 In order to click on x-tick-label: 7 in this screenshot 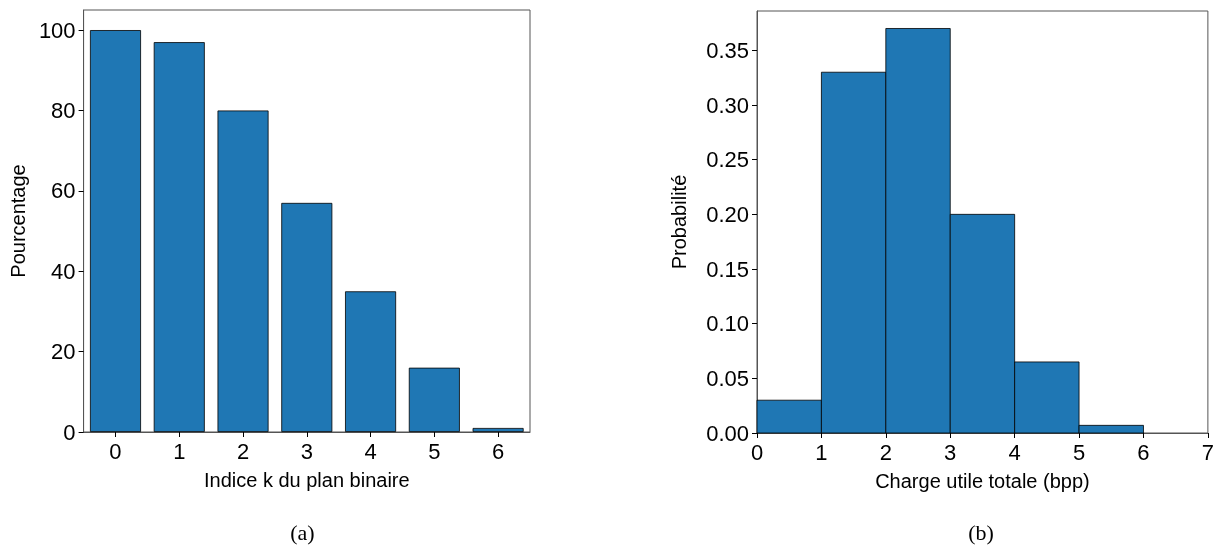, I will do `click(1208, 452)`.